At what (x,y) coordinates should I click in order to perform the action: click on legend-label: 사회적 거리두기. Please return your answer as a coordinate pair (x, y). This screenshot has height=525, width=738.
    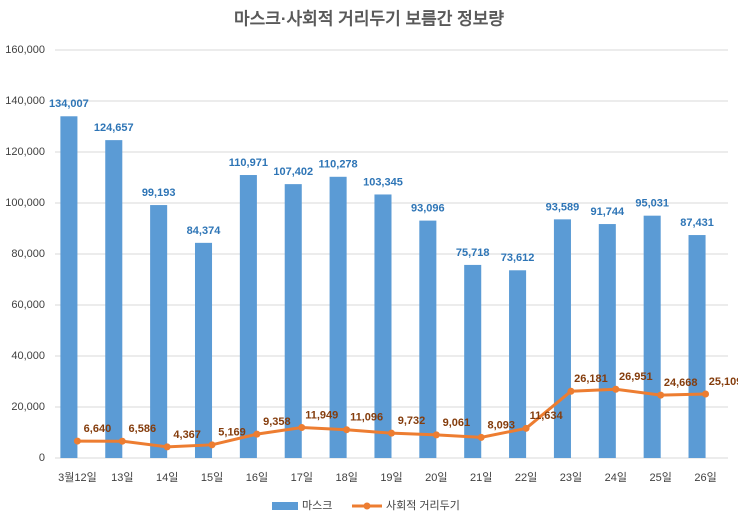
    Looking at the image, I should click on (423, 505).